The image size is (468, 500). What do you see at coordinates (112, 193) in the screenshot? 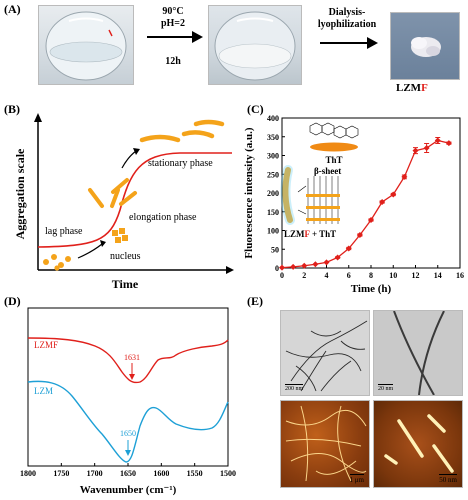
I see `elongating-rods` at bounding box center [112, 193].